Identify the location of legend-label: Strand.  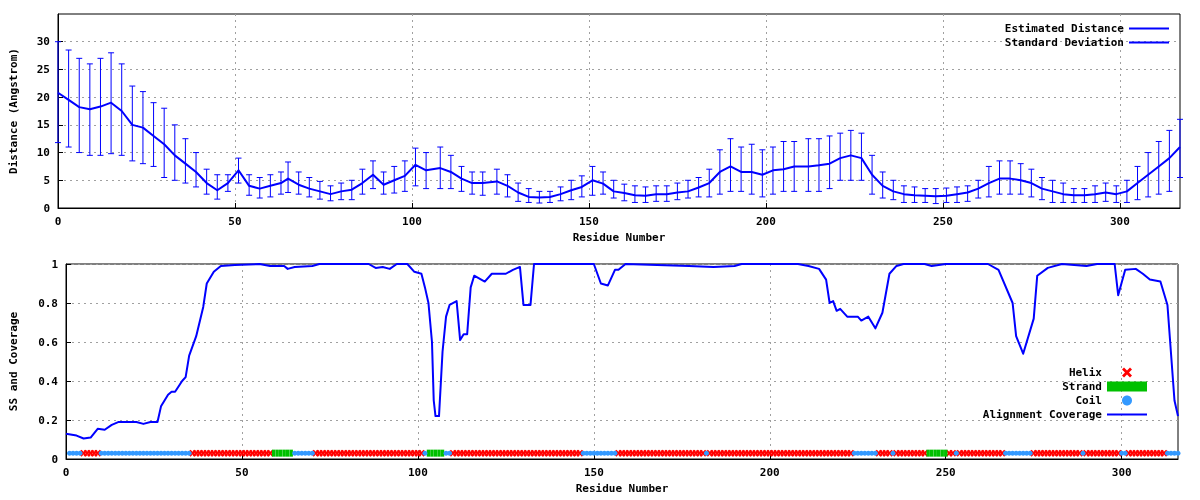
(1082, 386).